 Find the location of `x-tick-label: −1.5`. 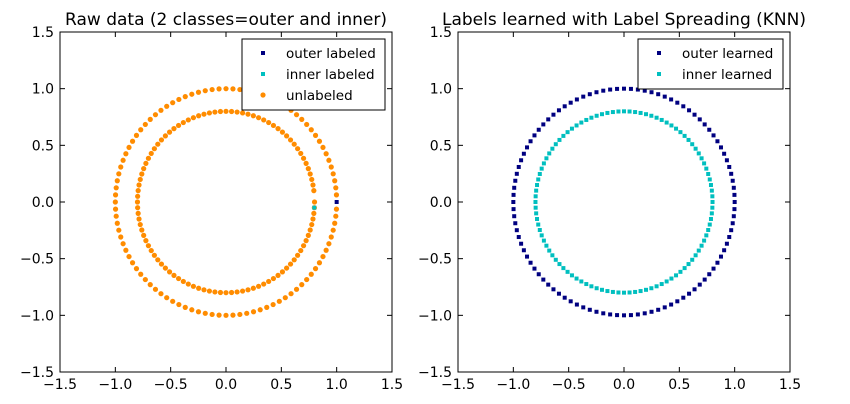

x-tick-label: −1.5 is located at coordinates (458, 385).